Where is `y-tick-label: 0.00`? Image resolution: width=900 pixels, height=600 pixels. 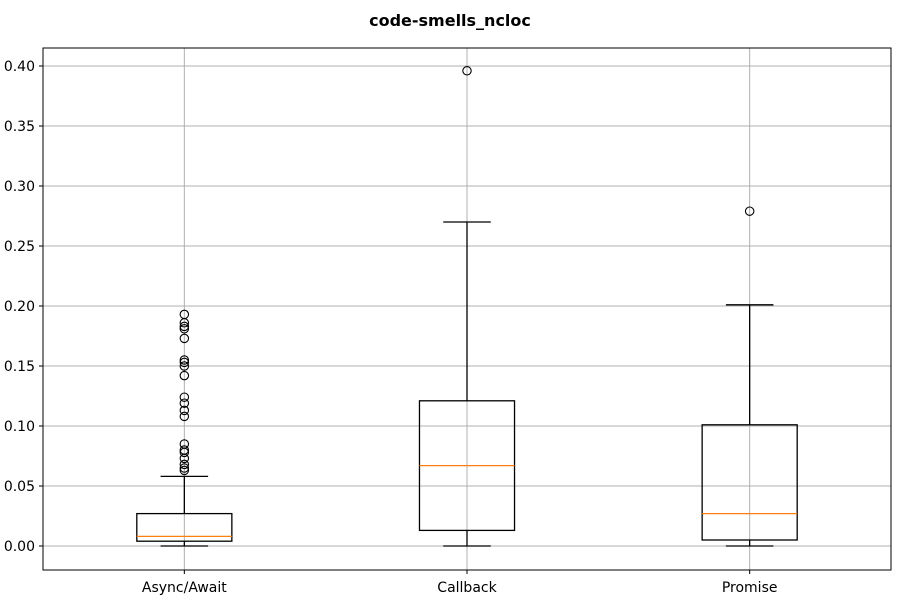 y-tick-label: 0.00 is located at coordinates (19, 547).